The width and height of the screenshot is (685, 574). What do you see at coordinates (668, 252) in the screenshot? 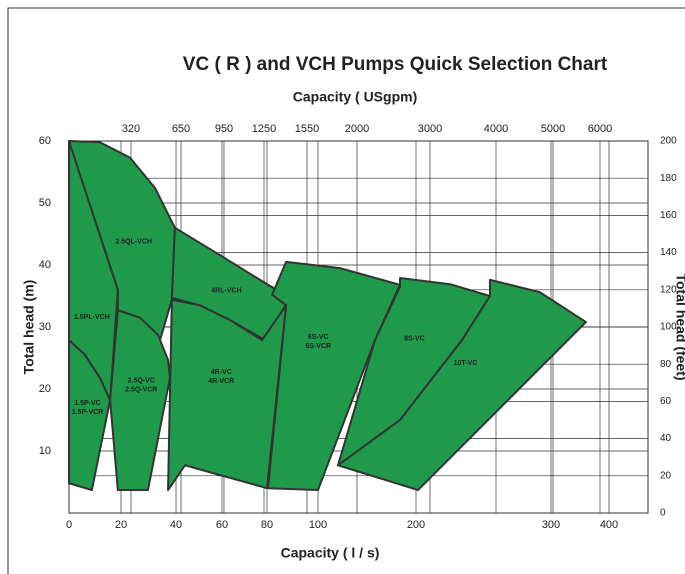
I see `y2-tick-label: 140` at bounding box center [668, 252].